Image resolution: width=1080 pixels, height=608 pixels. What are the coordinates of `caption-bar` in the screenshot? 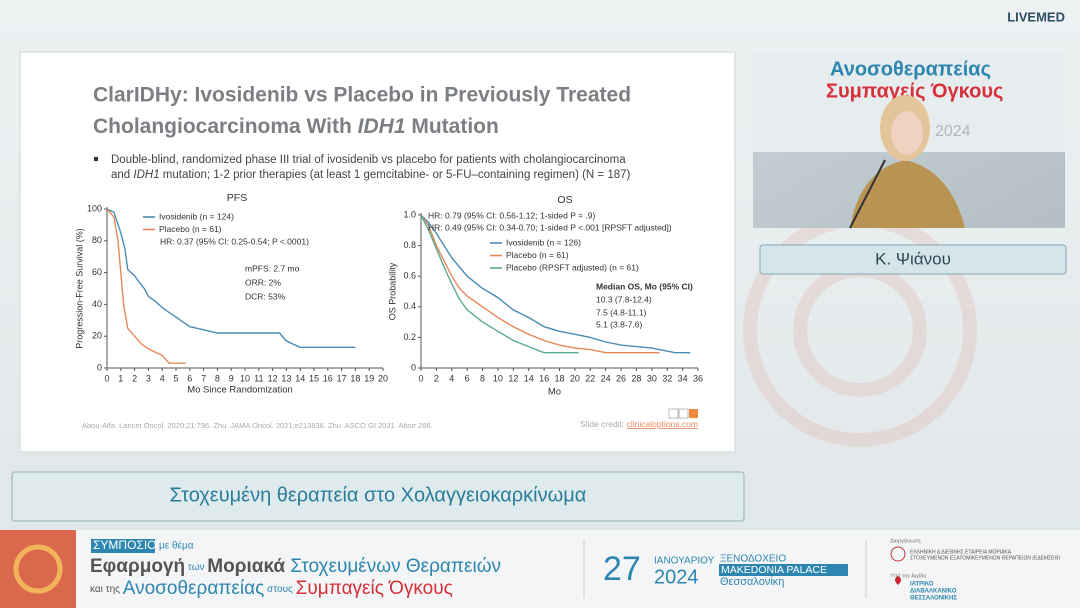 It's located at (378, 496).